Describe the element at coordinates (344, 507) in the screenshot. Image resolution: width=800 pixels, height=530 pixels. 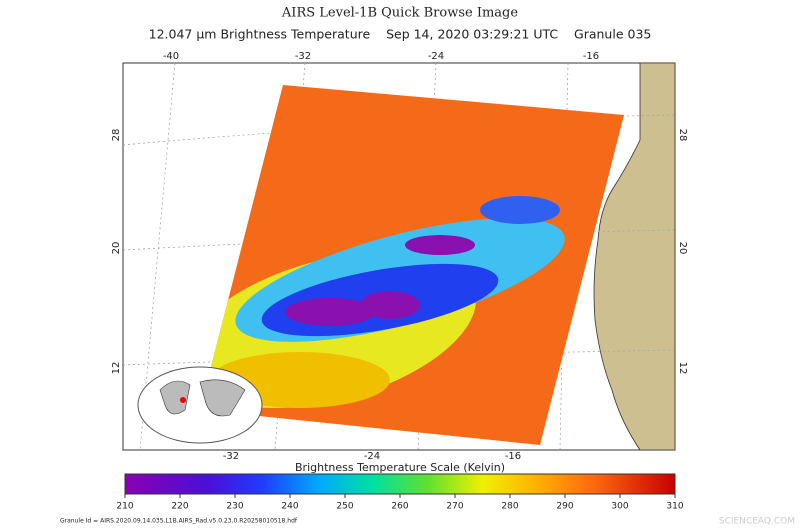
I see `colorbar-tick-label: 250` at that location.